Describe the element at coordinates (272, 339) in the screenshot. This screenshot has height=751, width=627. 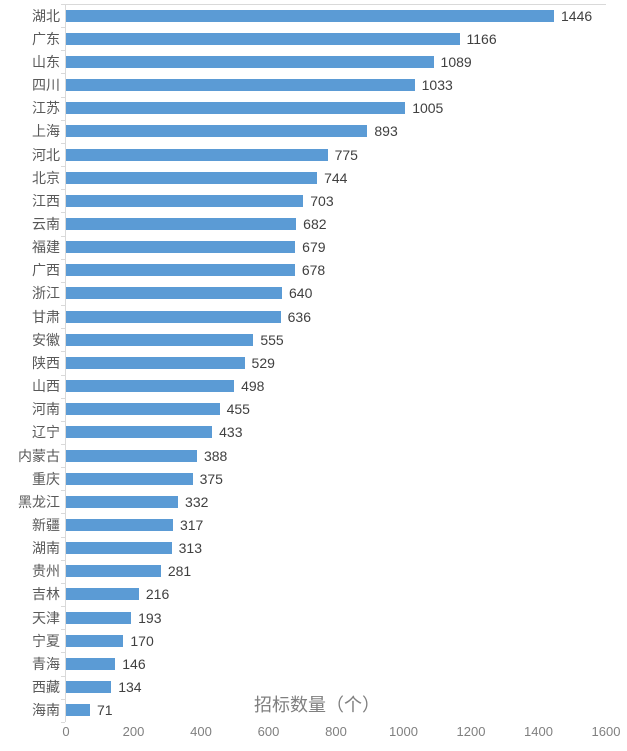
I see `value-label: 555` at that location.